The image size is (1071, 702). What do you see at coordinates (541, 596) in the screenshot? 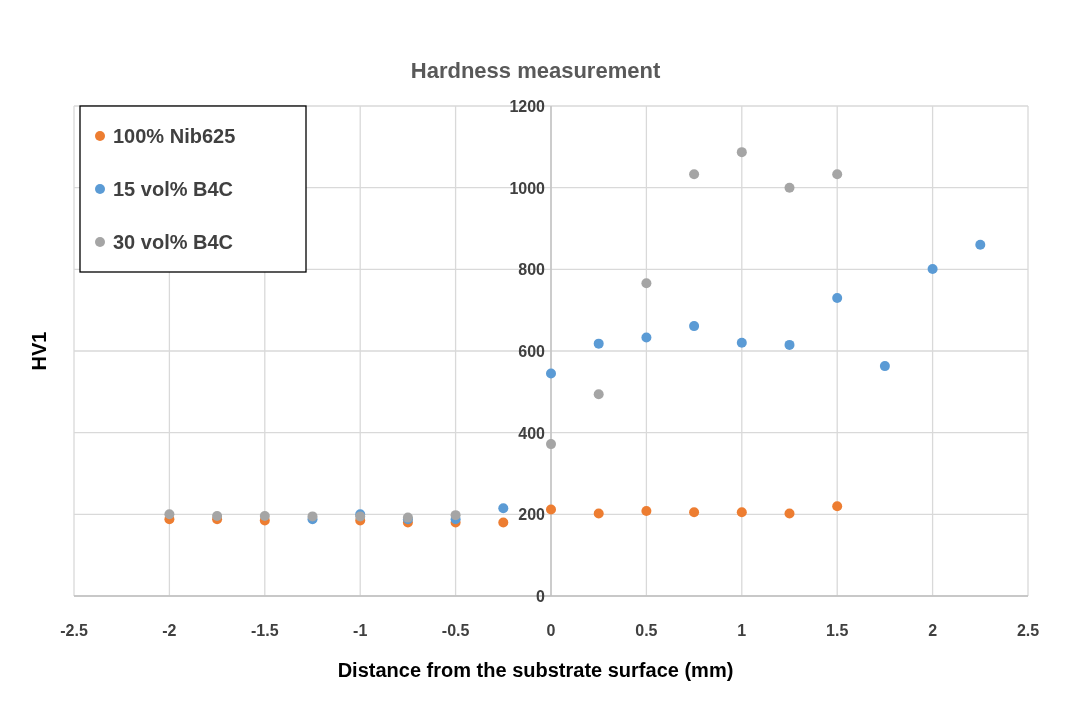
I see `y-tick-label: 0` at bounding box center [541, 596].